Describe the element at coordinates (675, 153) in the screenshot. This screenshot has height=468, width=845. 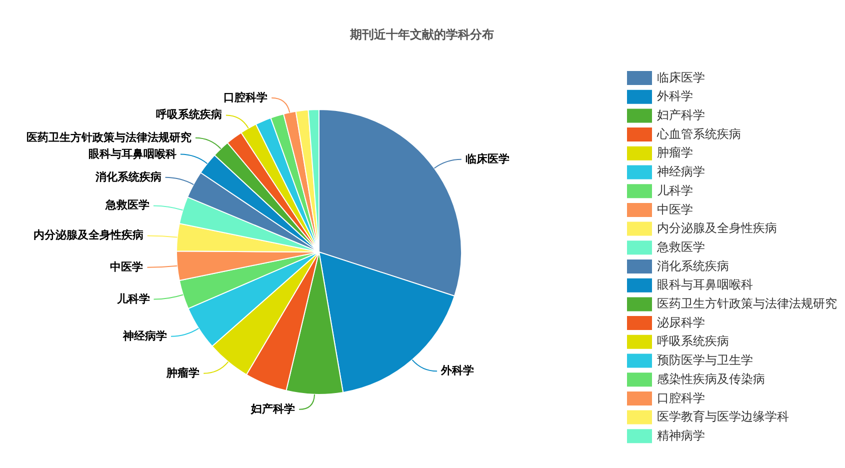
I see `legend-label: 肿瘤学` at that location.